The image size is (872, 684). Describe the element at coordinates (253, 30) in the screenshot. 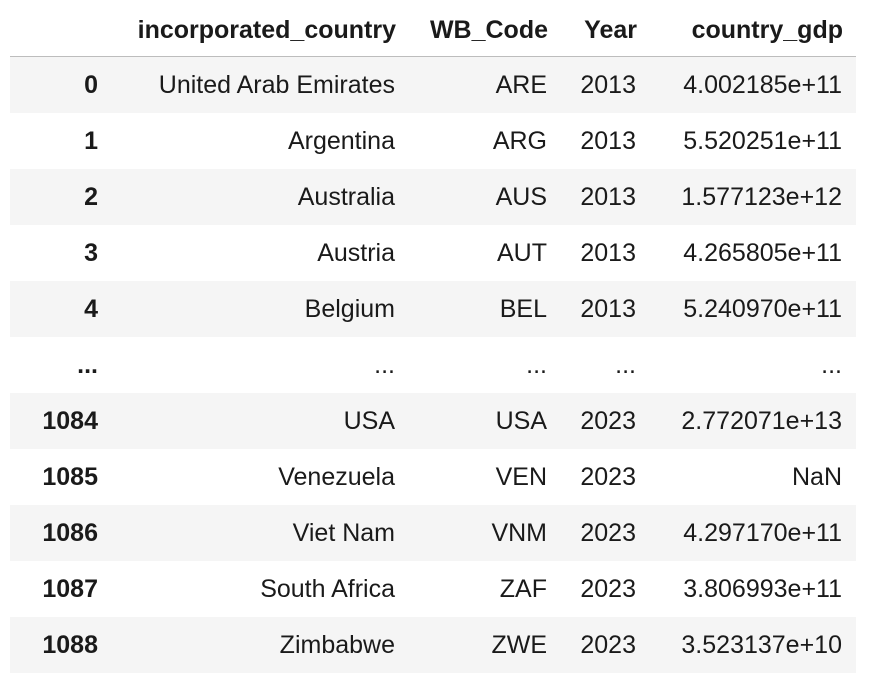

I see `header-incorporated-country: incorporated_country` at that location.